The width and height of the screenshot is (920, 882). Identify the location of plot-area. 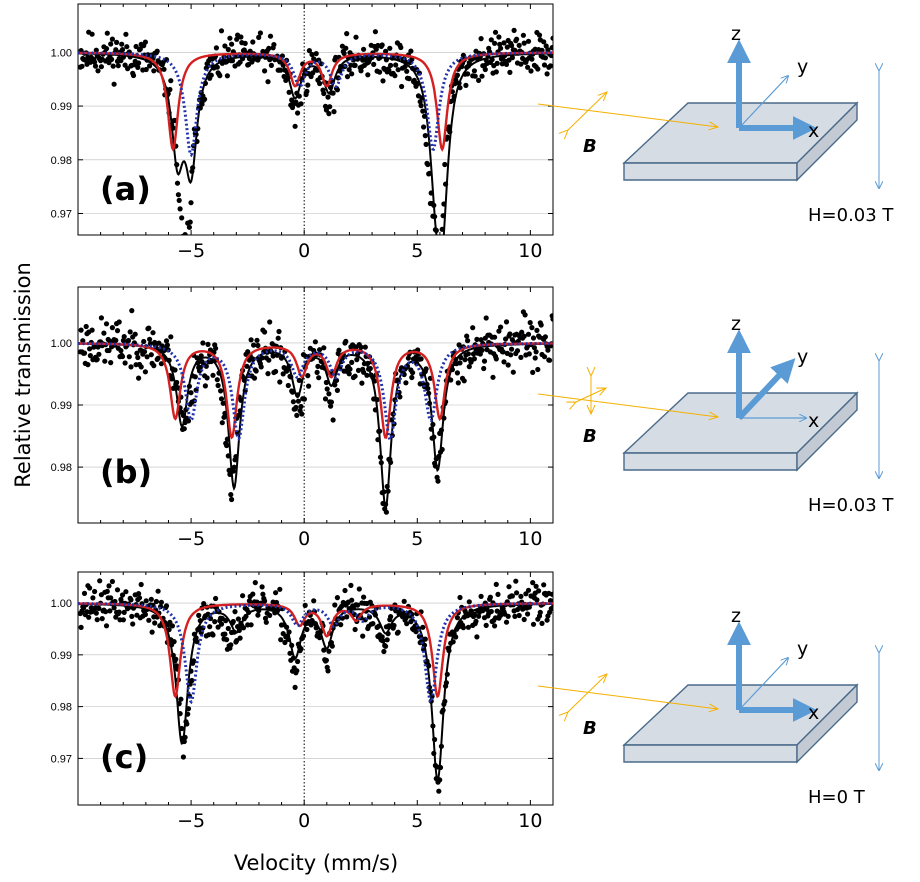
(315, 411).